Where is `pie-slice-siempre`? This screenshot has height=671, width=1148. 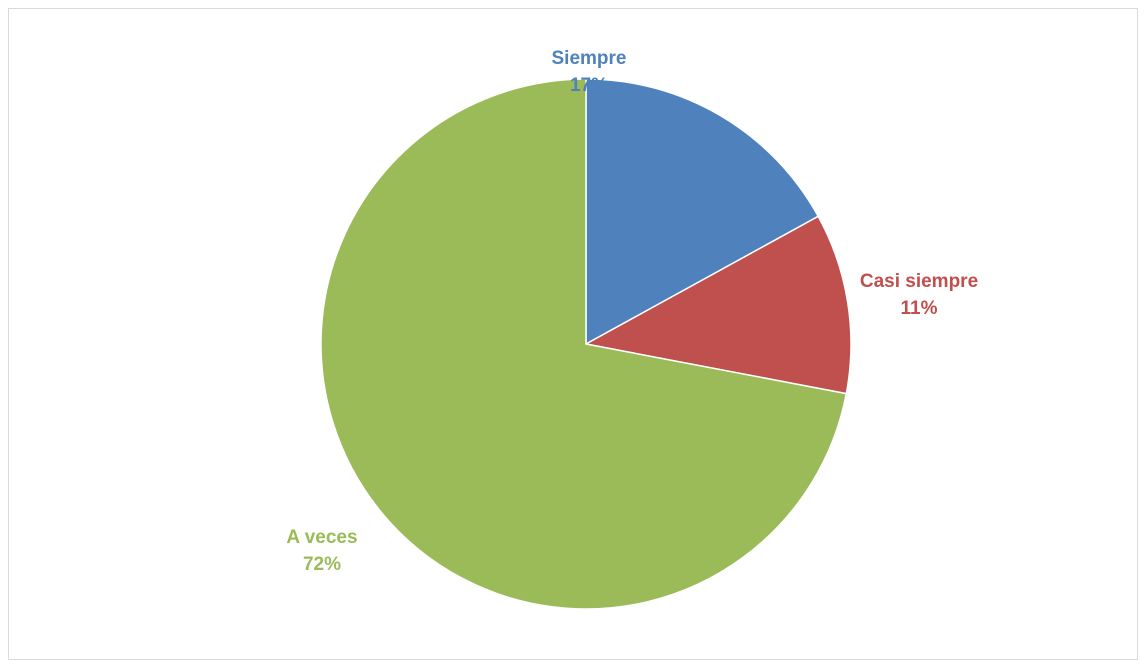 pie-slice-siempre is located at coordinates (702, 212).